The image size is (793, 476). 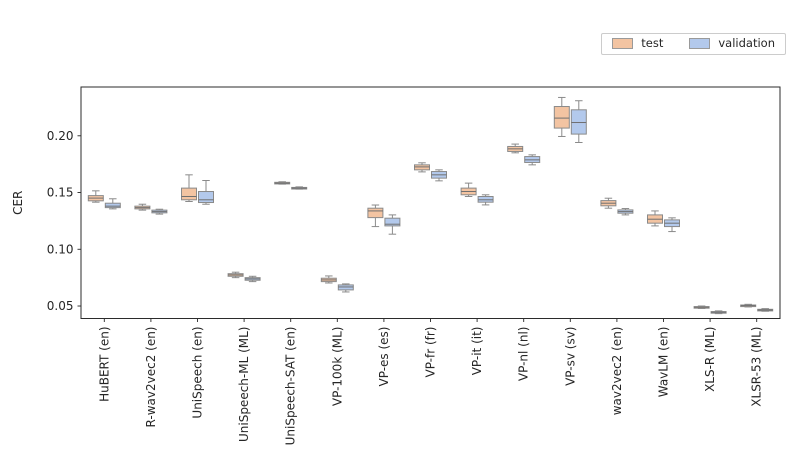 I want to click on box-validation-VP-sv (sv), so click(x=578, y=121).